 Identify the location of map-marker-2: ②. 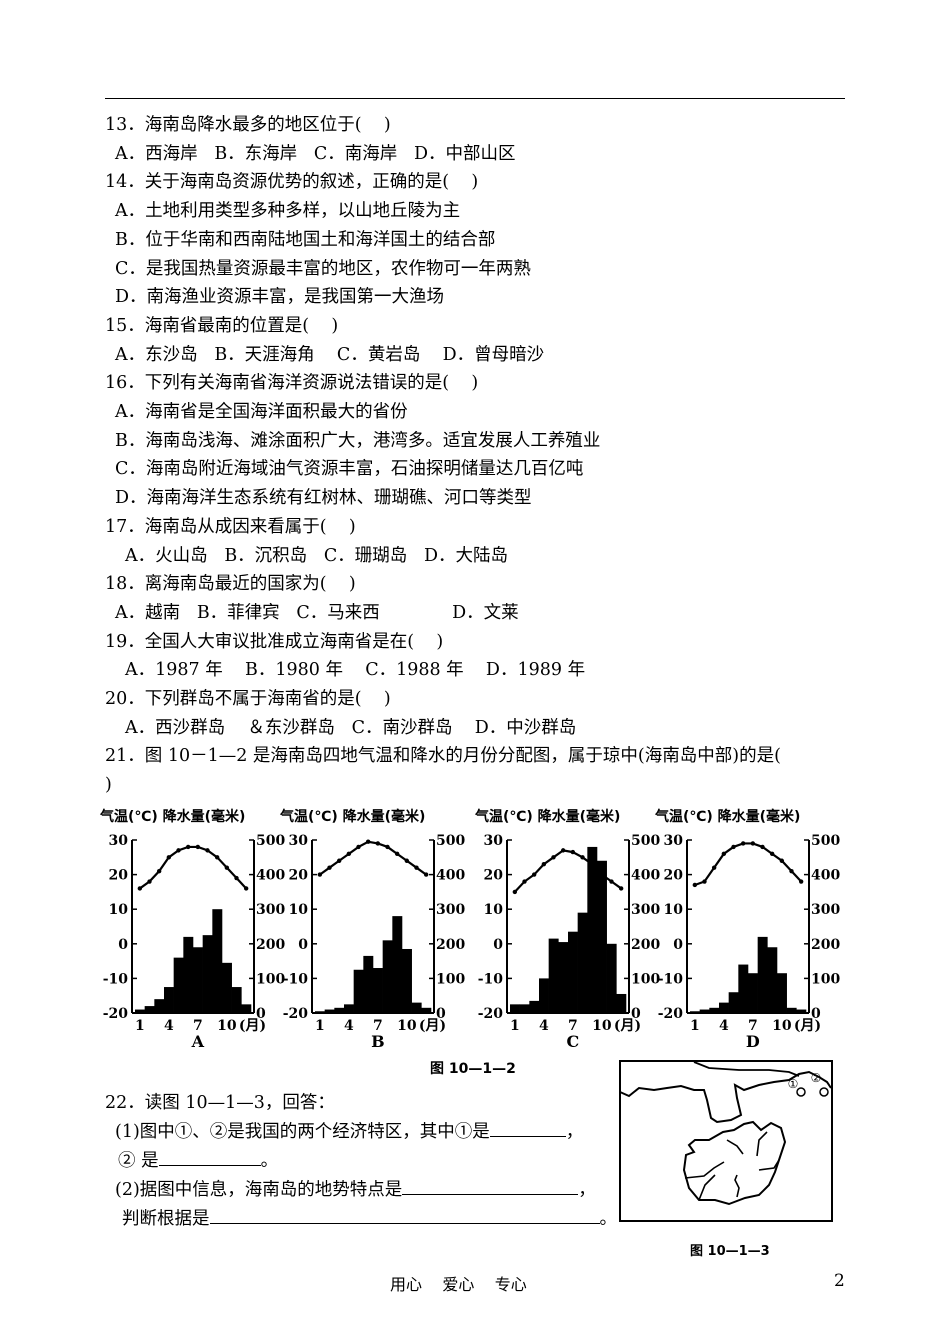
(816, 1078).